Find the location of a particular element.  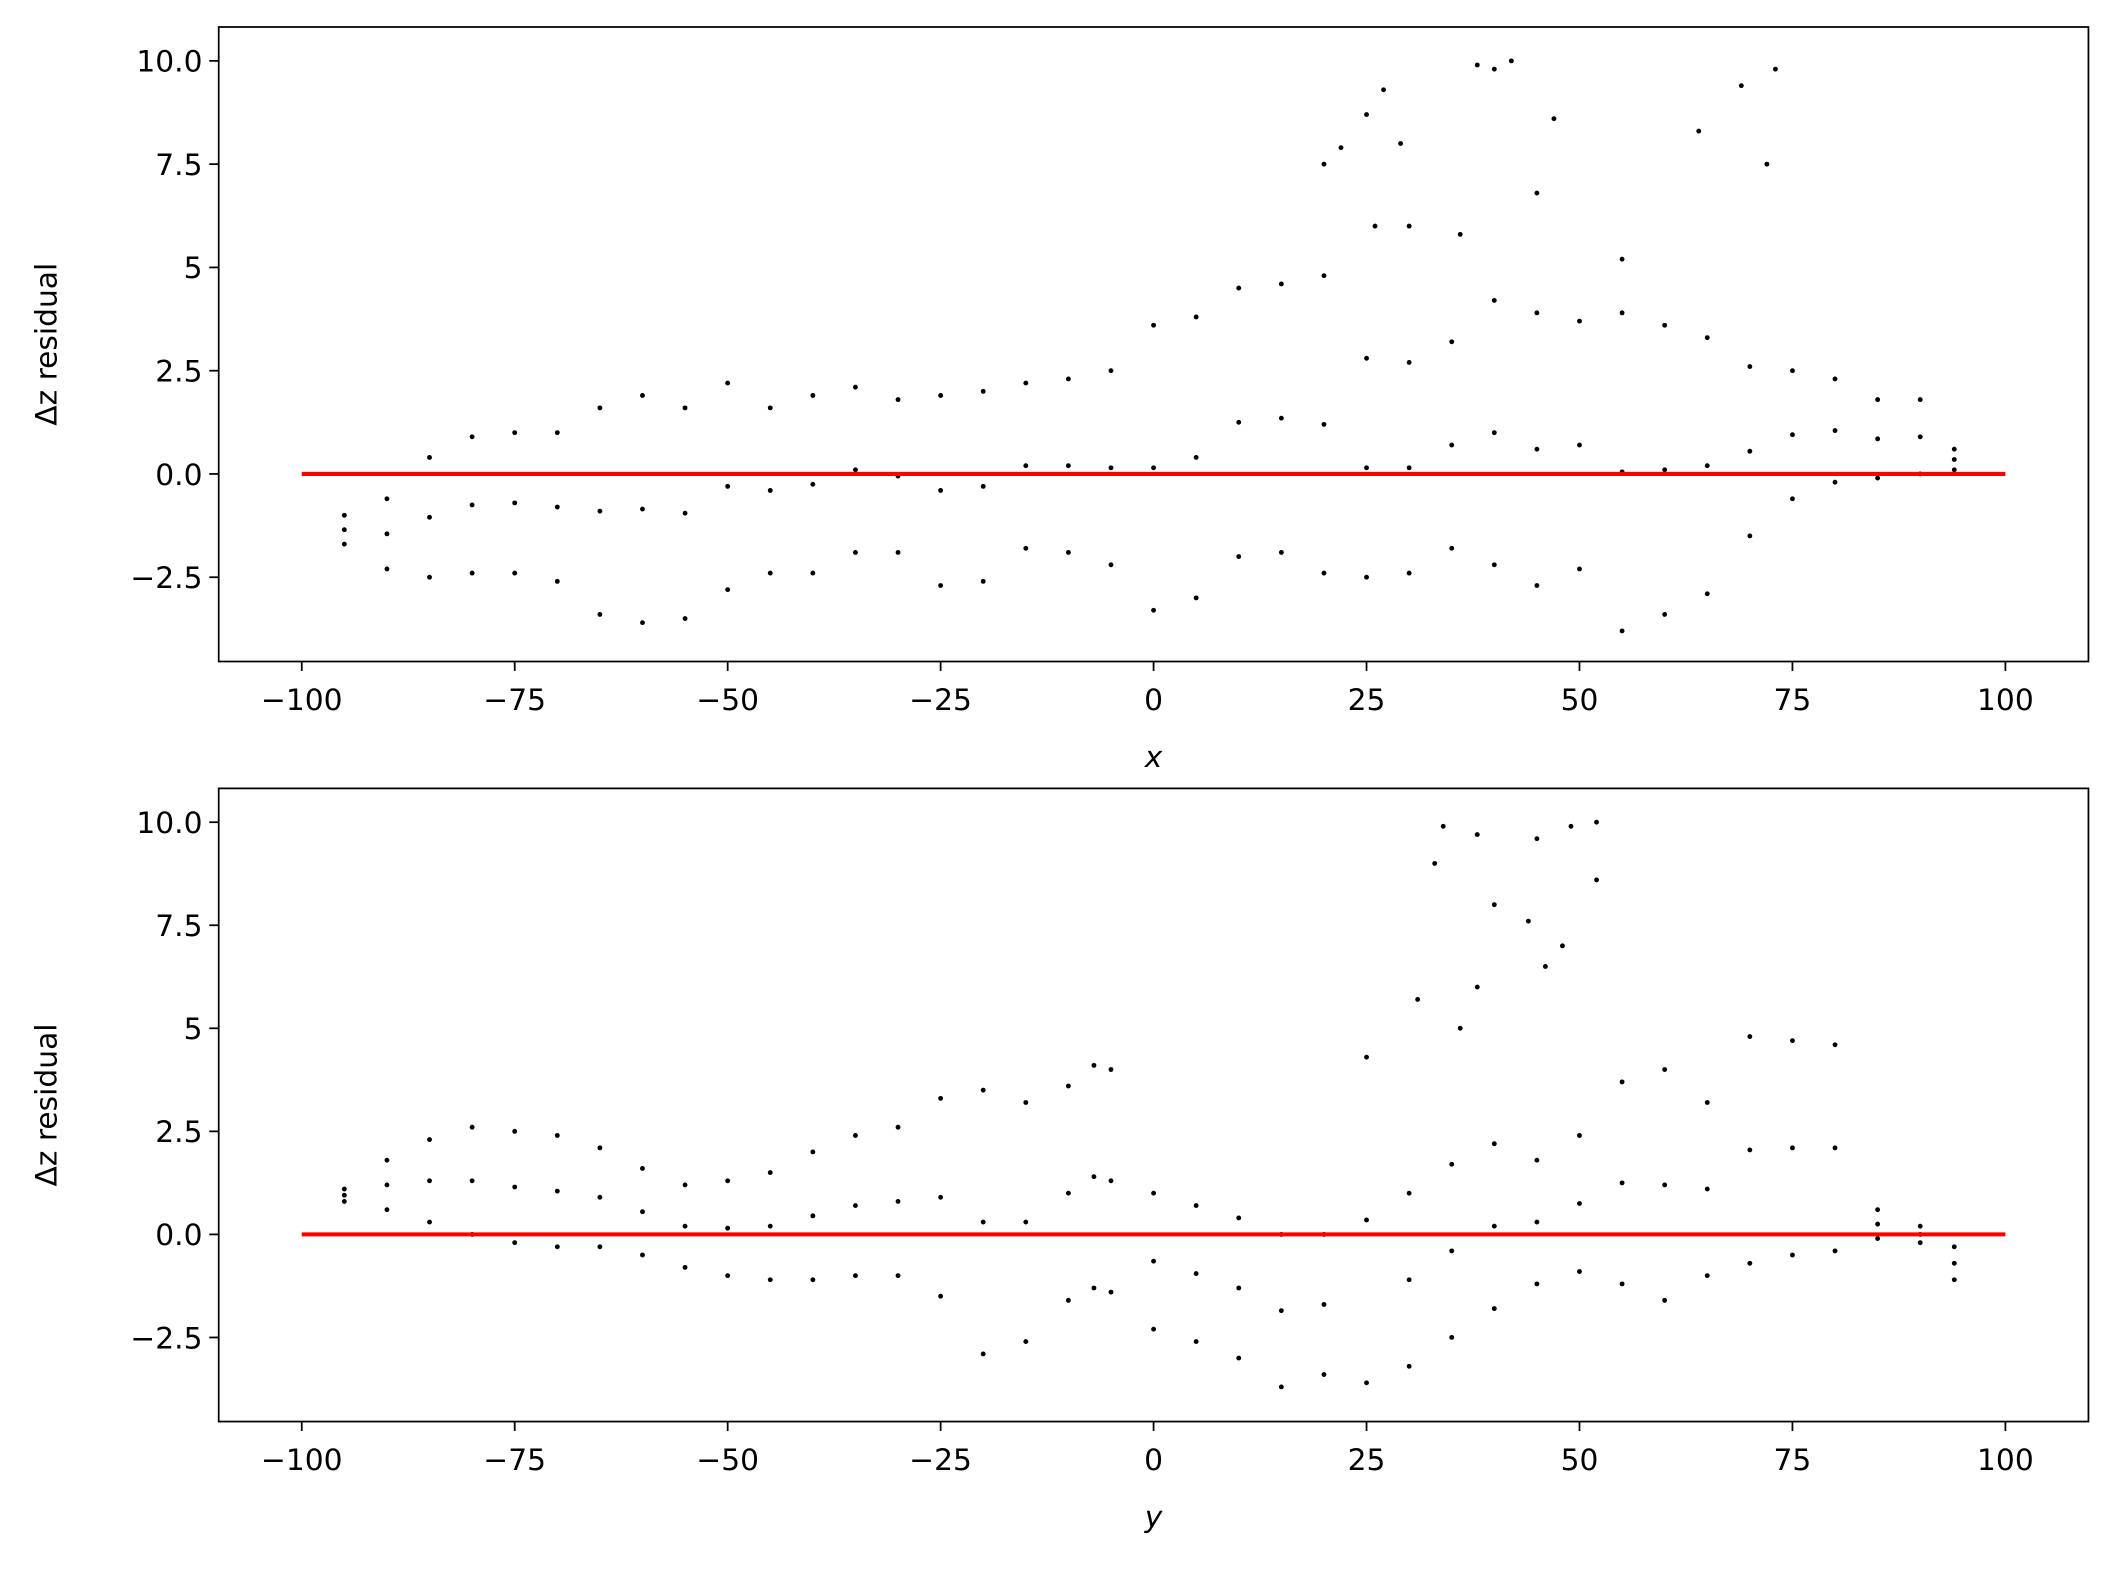

x-tick-label: 75 is located at coordinates (1793, 700).